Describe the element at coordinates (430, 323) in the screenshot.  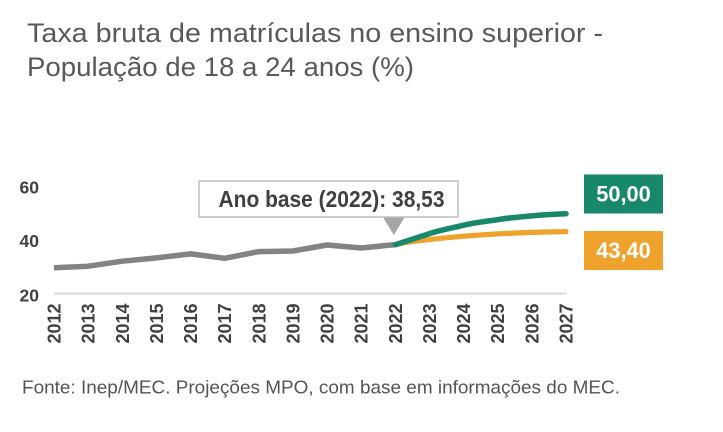
I see `svg-text: 2023` at that location.